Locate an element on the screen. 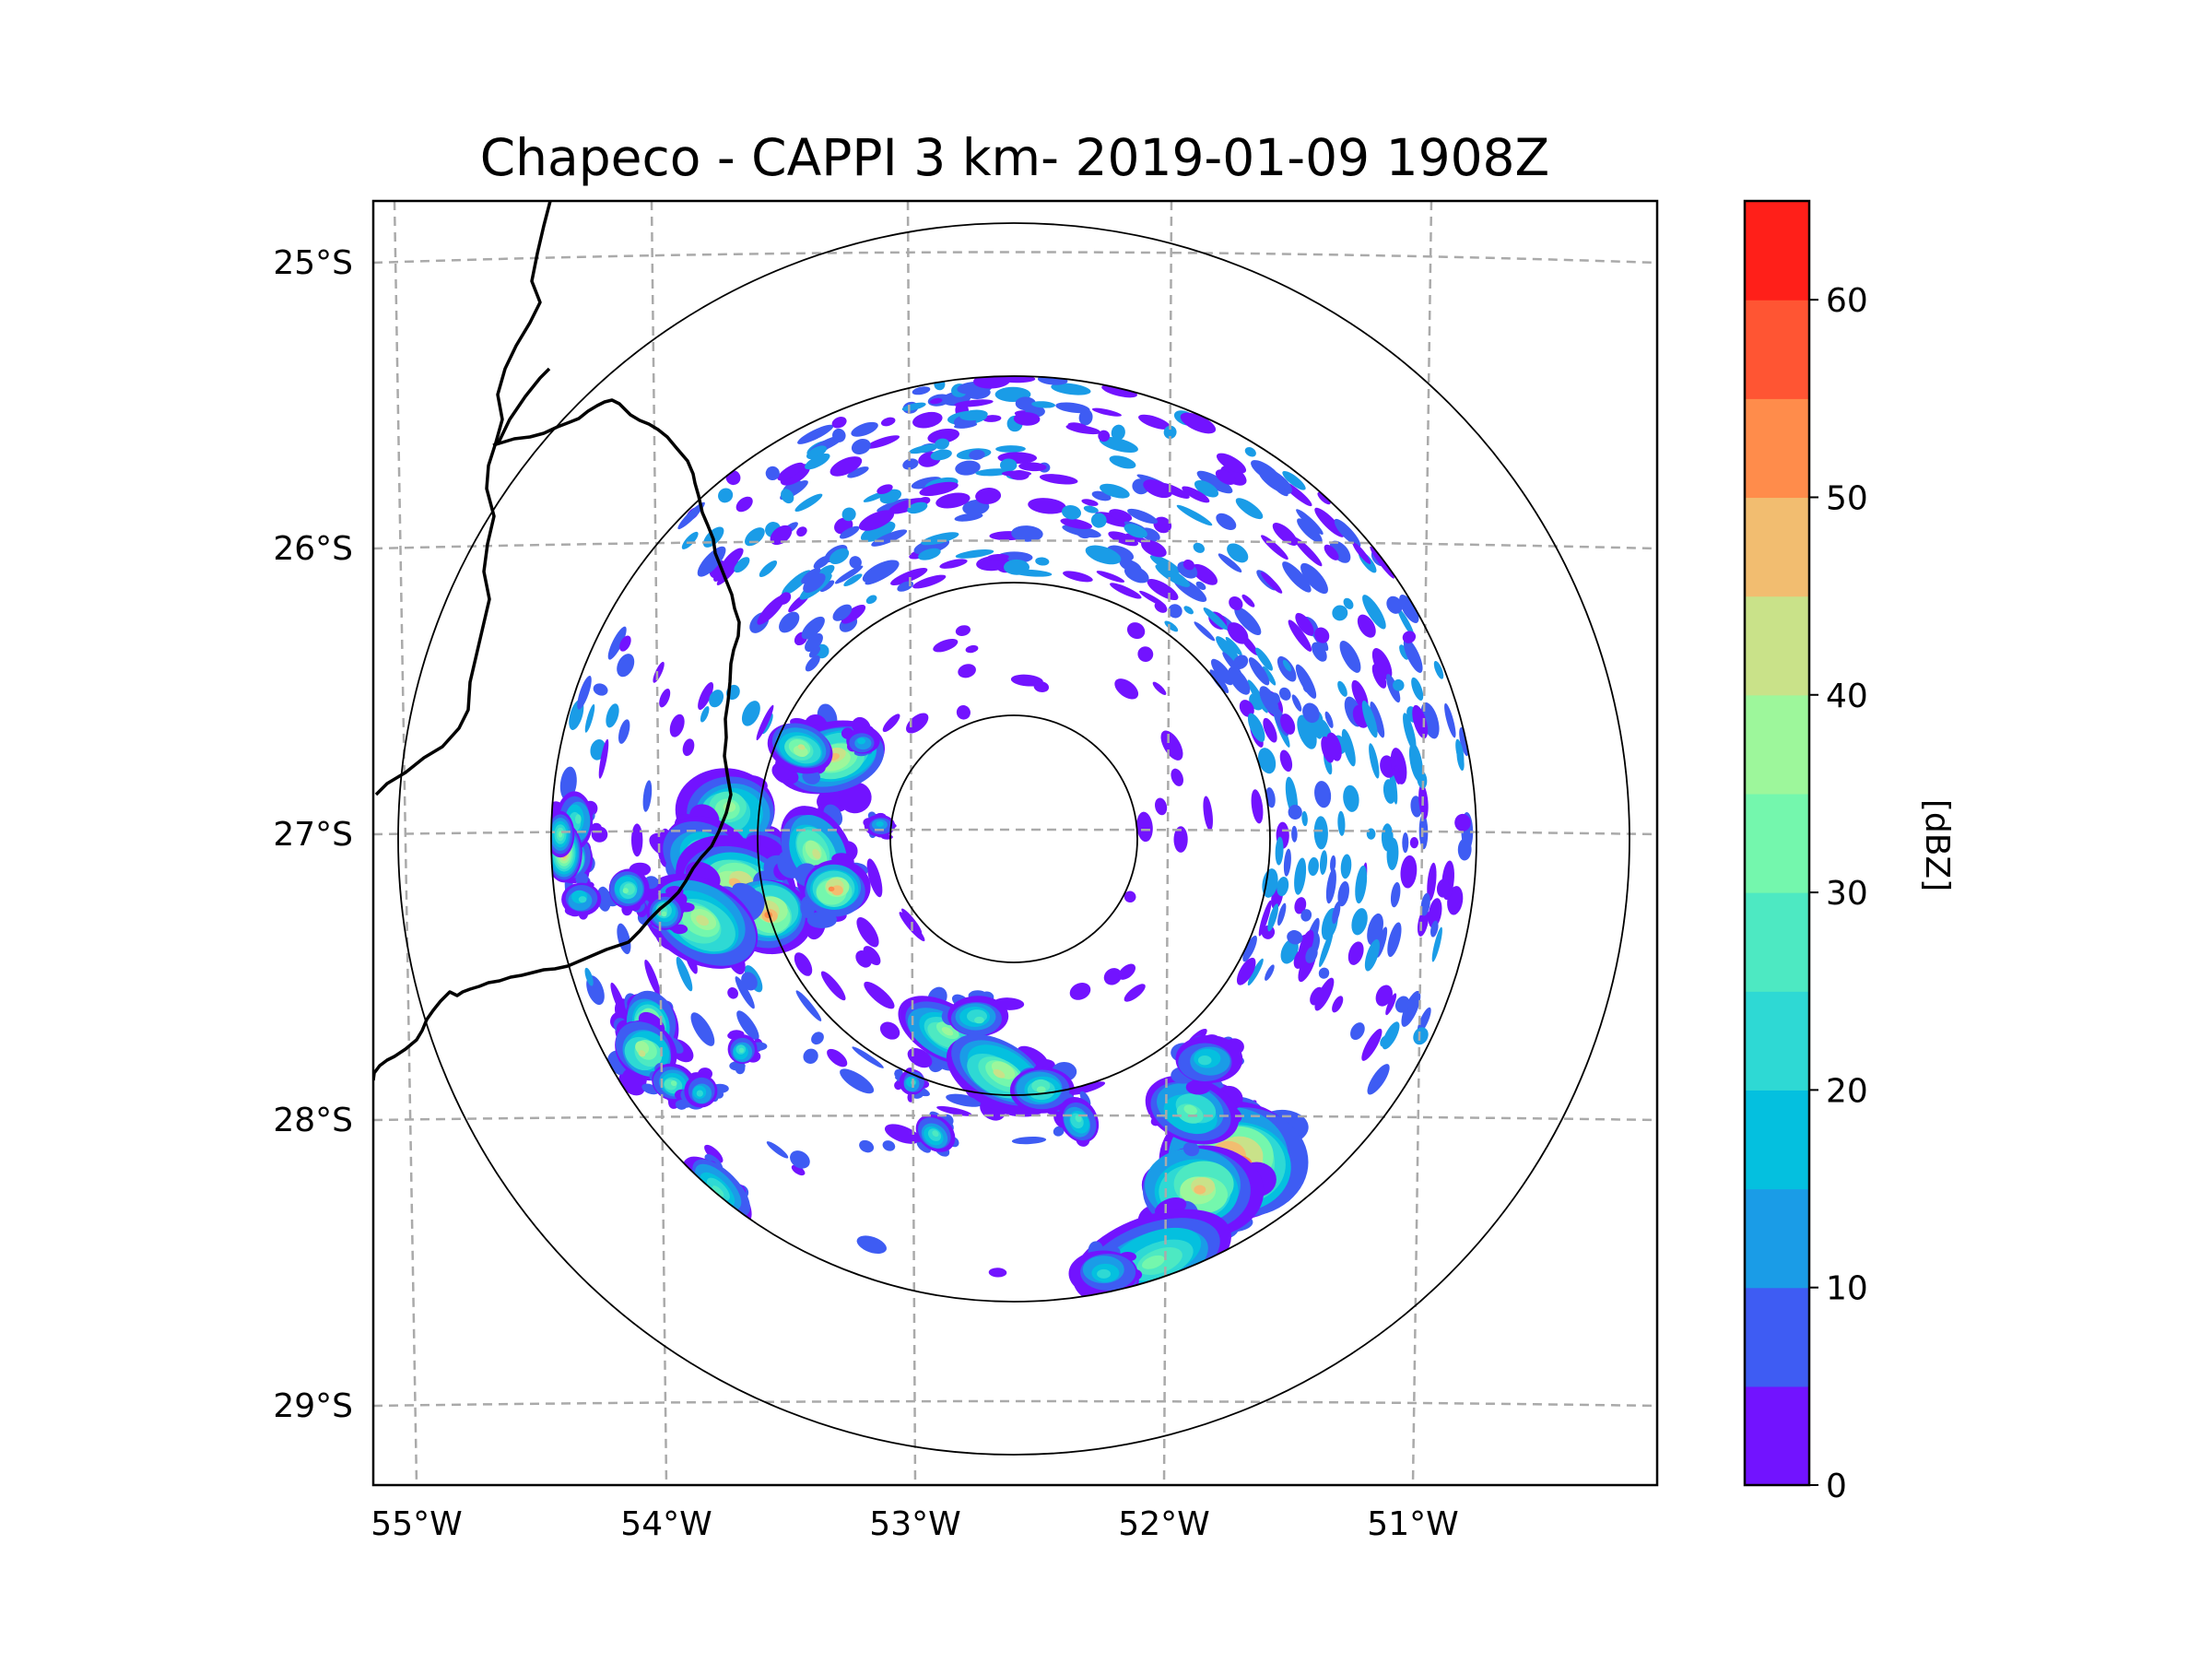 The width and height of the screenshot is (2212, 1663). lon-tick-label: 55°W is located at coordinates (416, 1524).